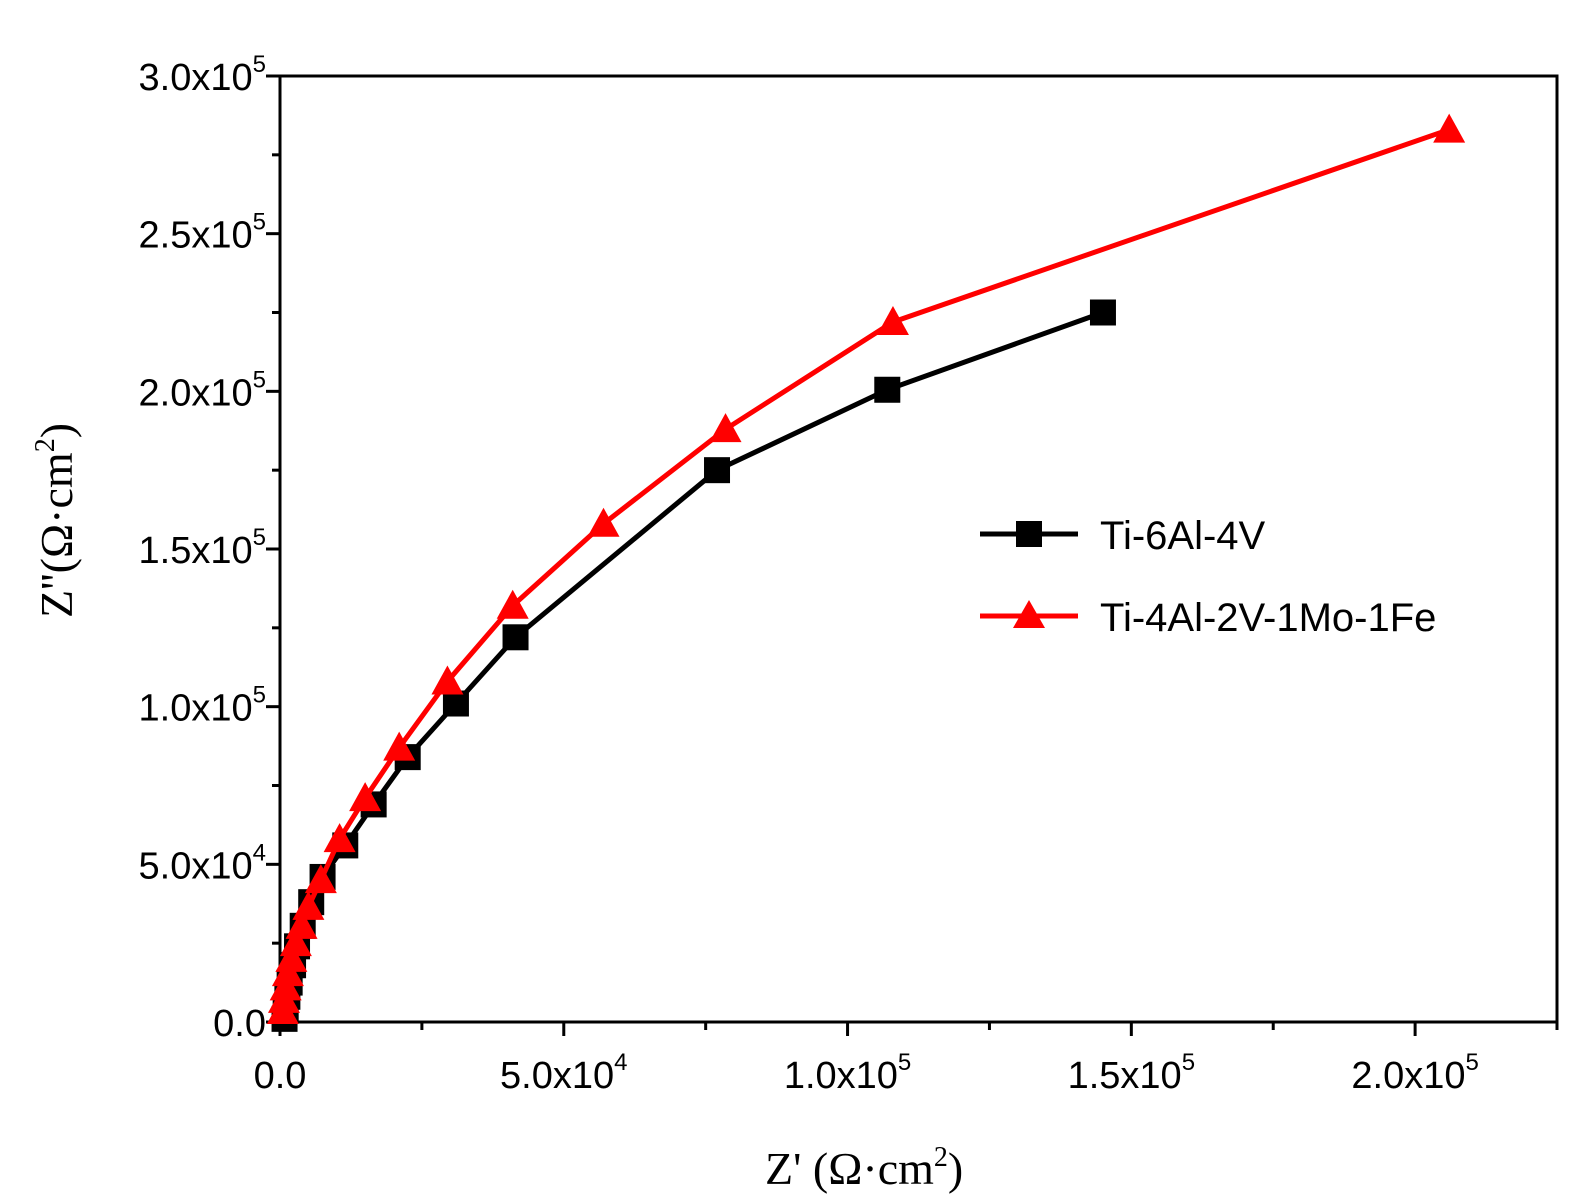  What do you see at coordinates (1268, 618) in the screenshot?
I see `legend-label-ti4al2v1mo1fe: Ti-4Al-2V-1Mo-1Fe` at bounding box center [1268, 618].